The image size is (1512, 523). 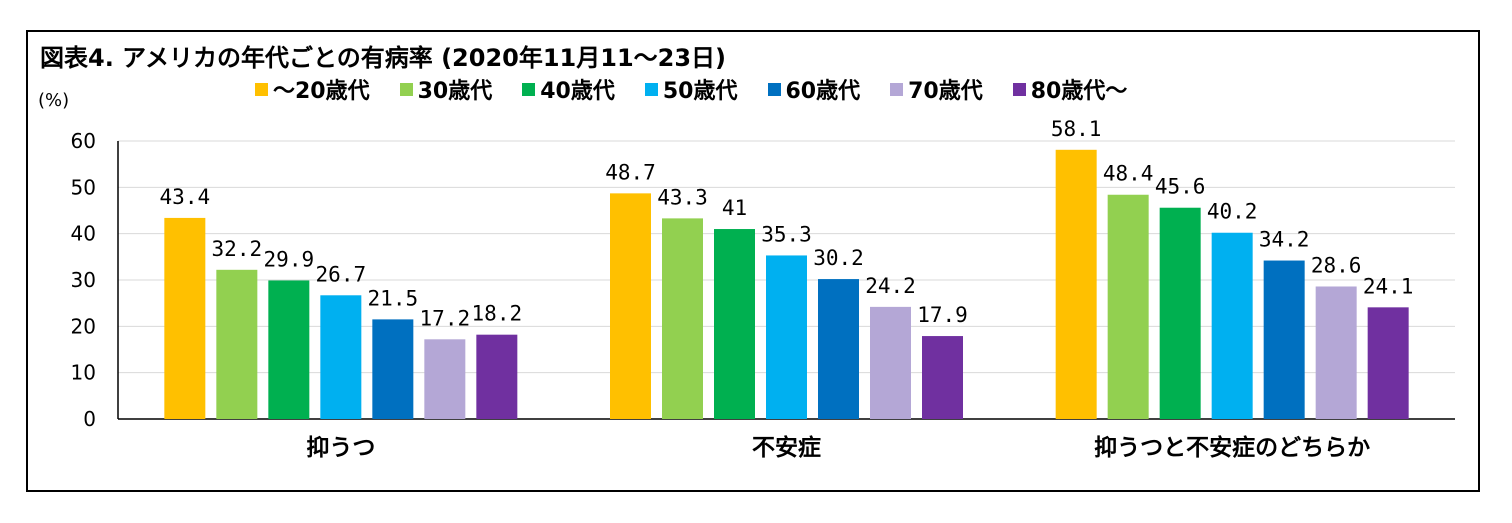 I want to click on legend-item-2: 30歳代, so click(x=446, y=89).